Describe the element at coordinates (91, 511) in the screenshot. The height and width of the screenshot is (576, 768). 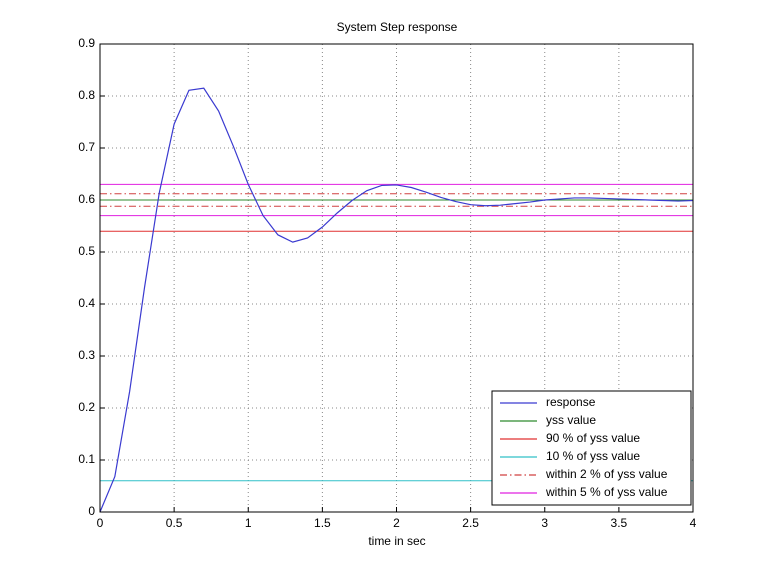
I see `y-tick-label: 0` at that location.